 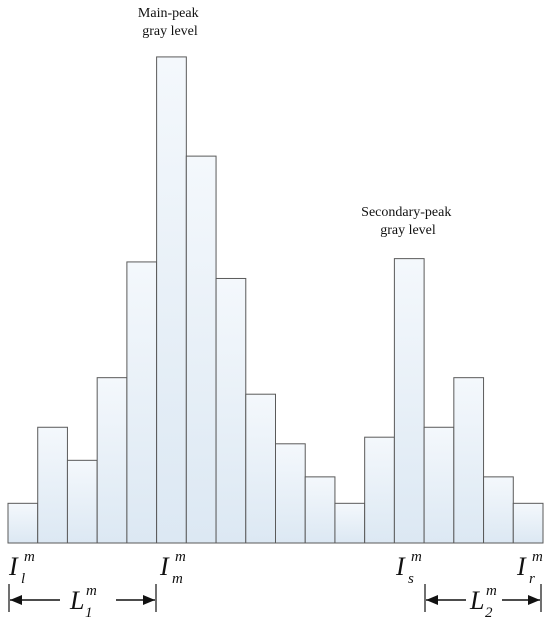 What do you see at coordinates (532, 579) in the screenshot?
I see `svg-text: r` at bounding box center [532, 579].